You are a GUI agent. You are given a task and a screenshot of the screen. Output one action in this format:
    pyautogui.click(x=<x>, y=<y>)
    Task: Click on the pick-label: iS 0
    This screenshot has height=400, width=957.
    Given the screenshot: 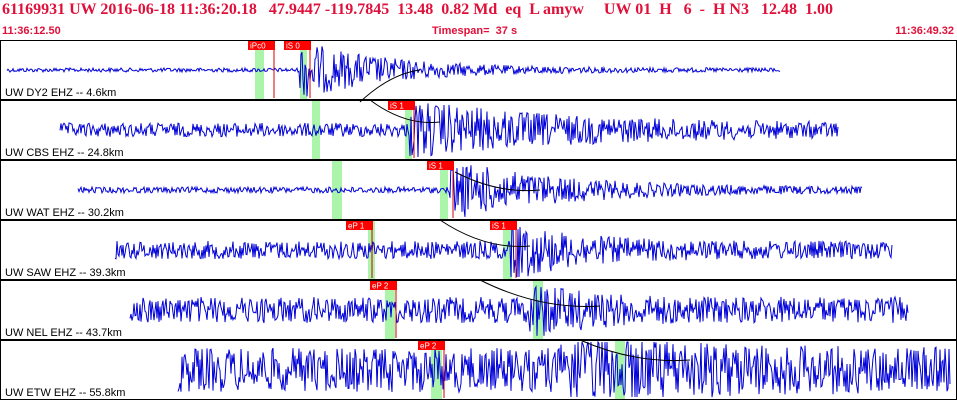 What is the action you would take?
    pyautogui.click(x=293, y=46)
    